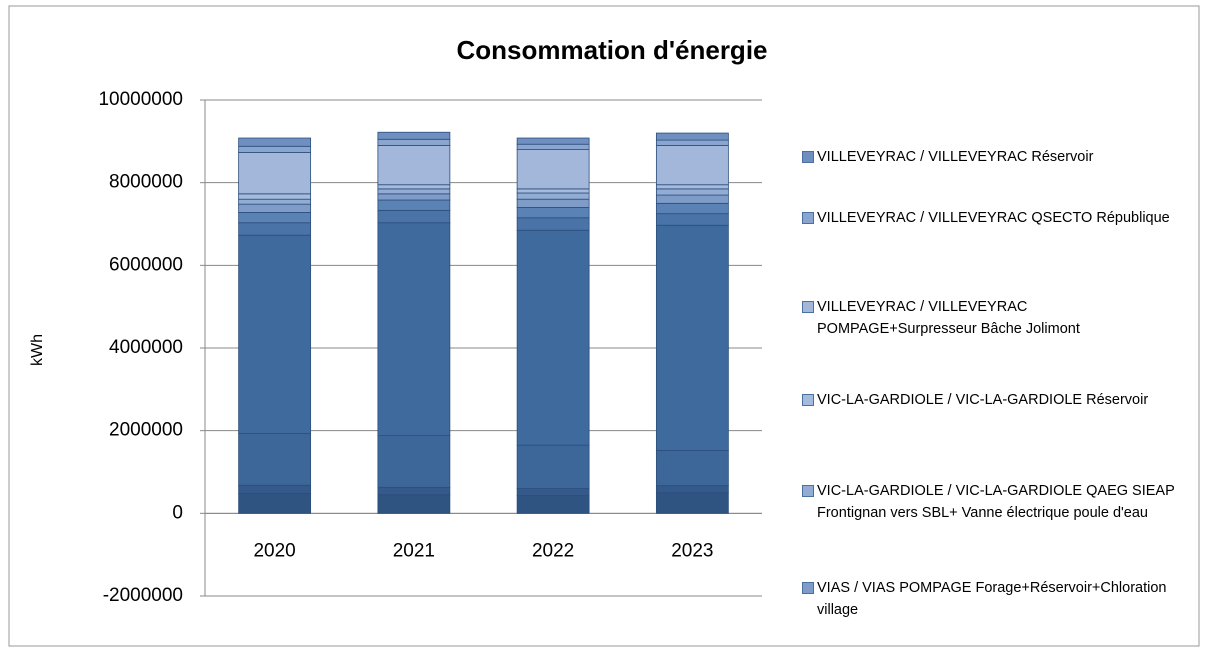  What do you see at coordinates (140, 99) in the screenshot?
I see `y-tick-label: 10000000` at bounding box center [140, 99].